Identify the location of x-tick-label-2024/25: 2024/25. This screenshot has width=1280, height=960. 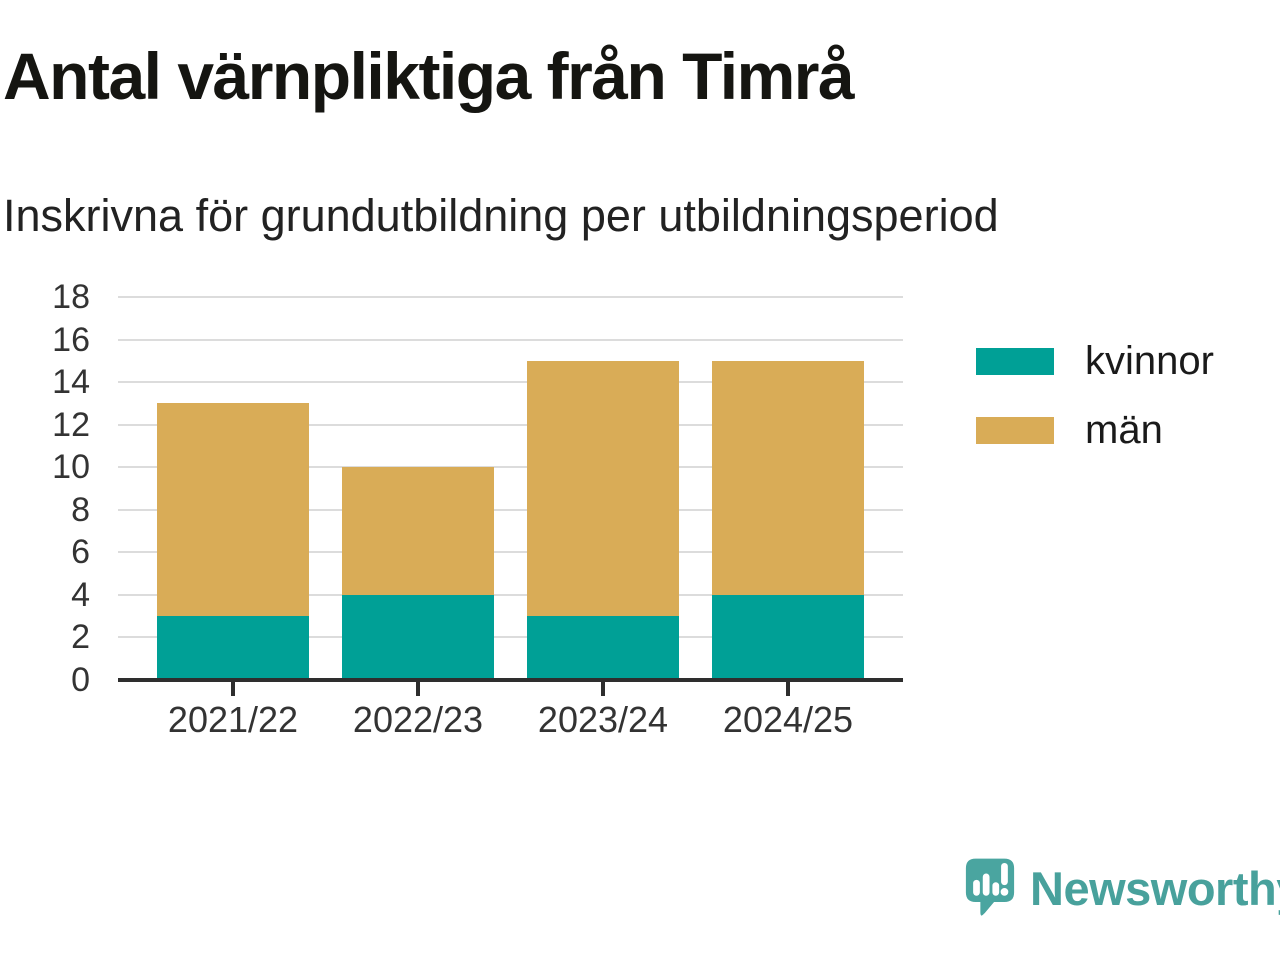
(788, 719).